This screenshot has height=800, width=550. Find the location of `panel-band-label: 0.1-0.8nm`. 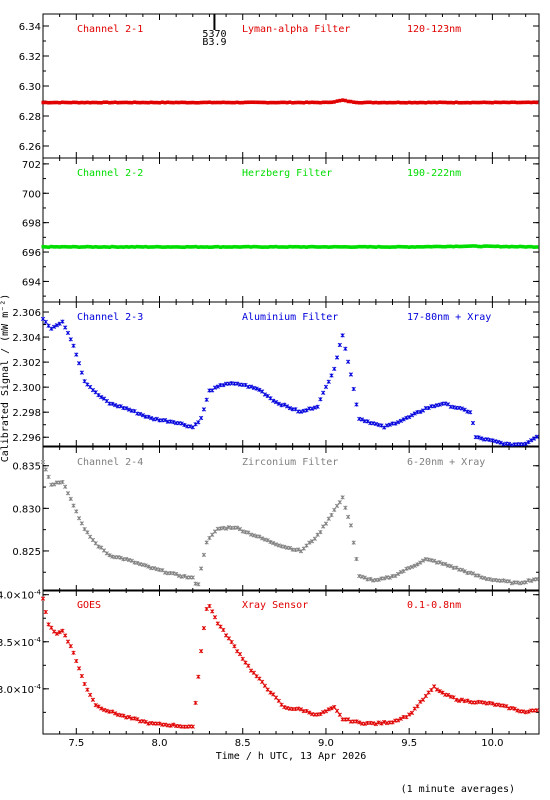

panel-band-label: 0.1-0.8nm is located at coordinates (434, 605).